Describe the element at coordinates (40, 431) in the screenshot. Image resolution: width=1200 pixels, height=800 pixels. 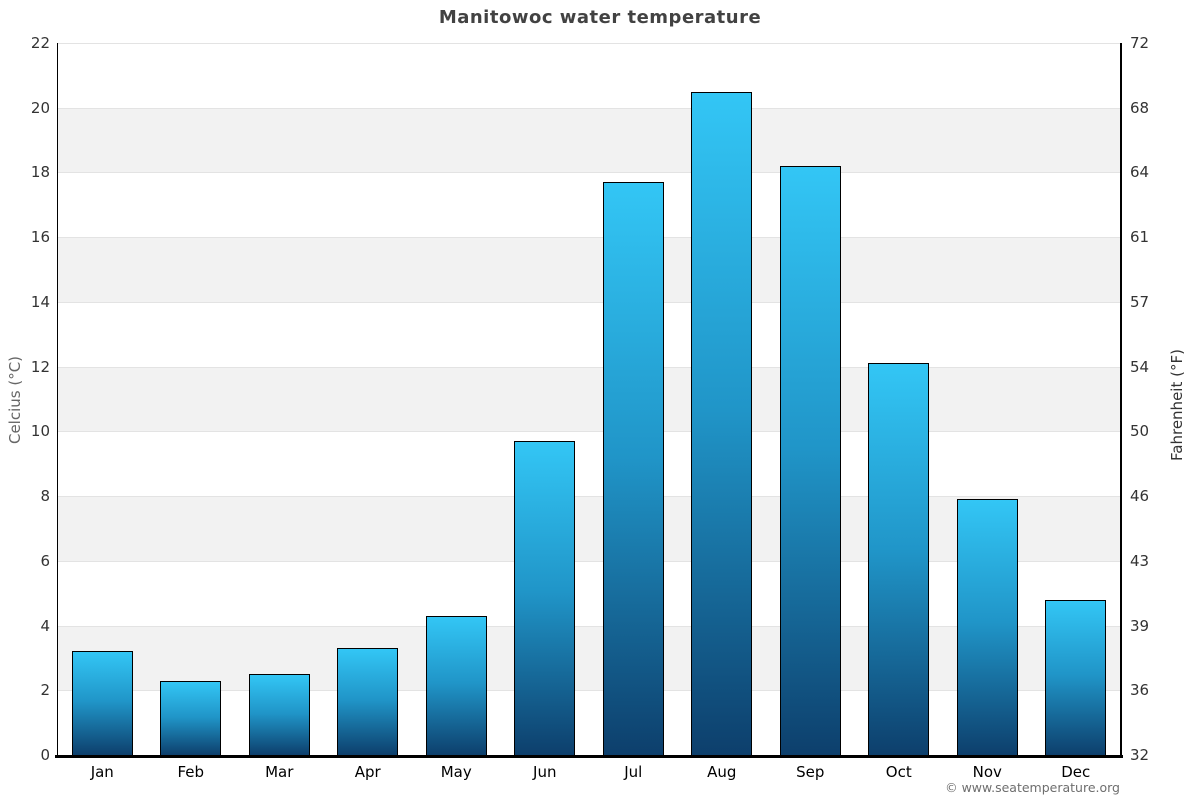
I see `ytick-celsius-10: 10` at that location.